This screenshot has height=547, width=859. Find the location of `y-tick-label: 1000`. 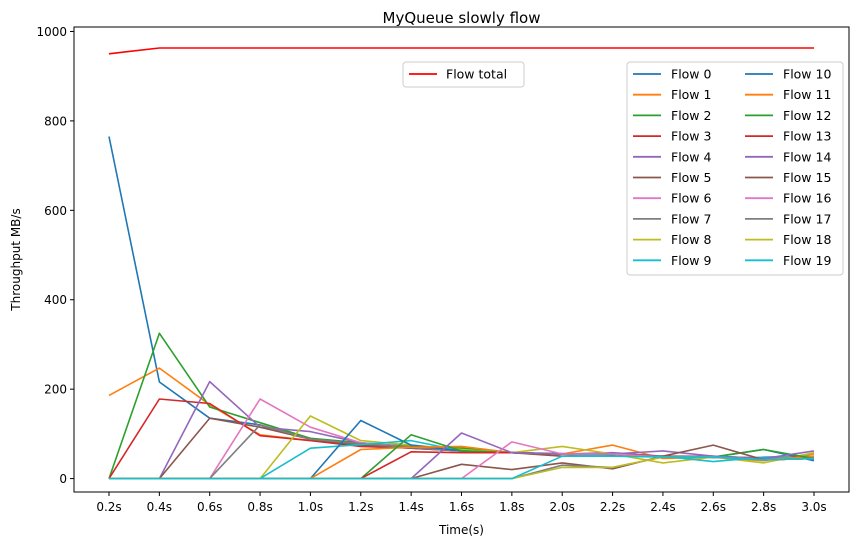

y-tick-label: 1000 is located at coordinates (51, 32).